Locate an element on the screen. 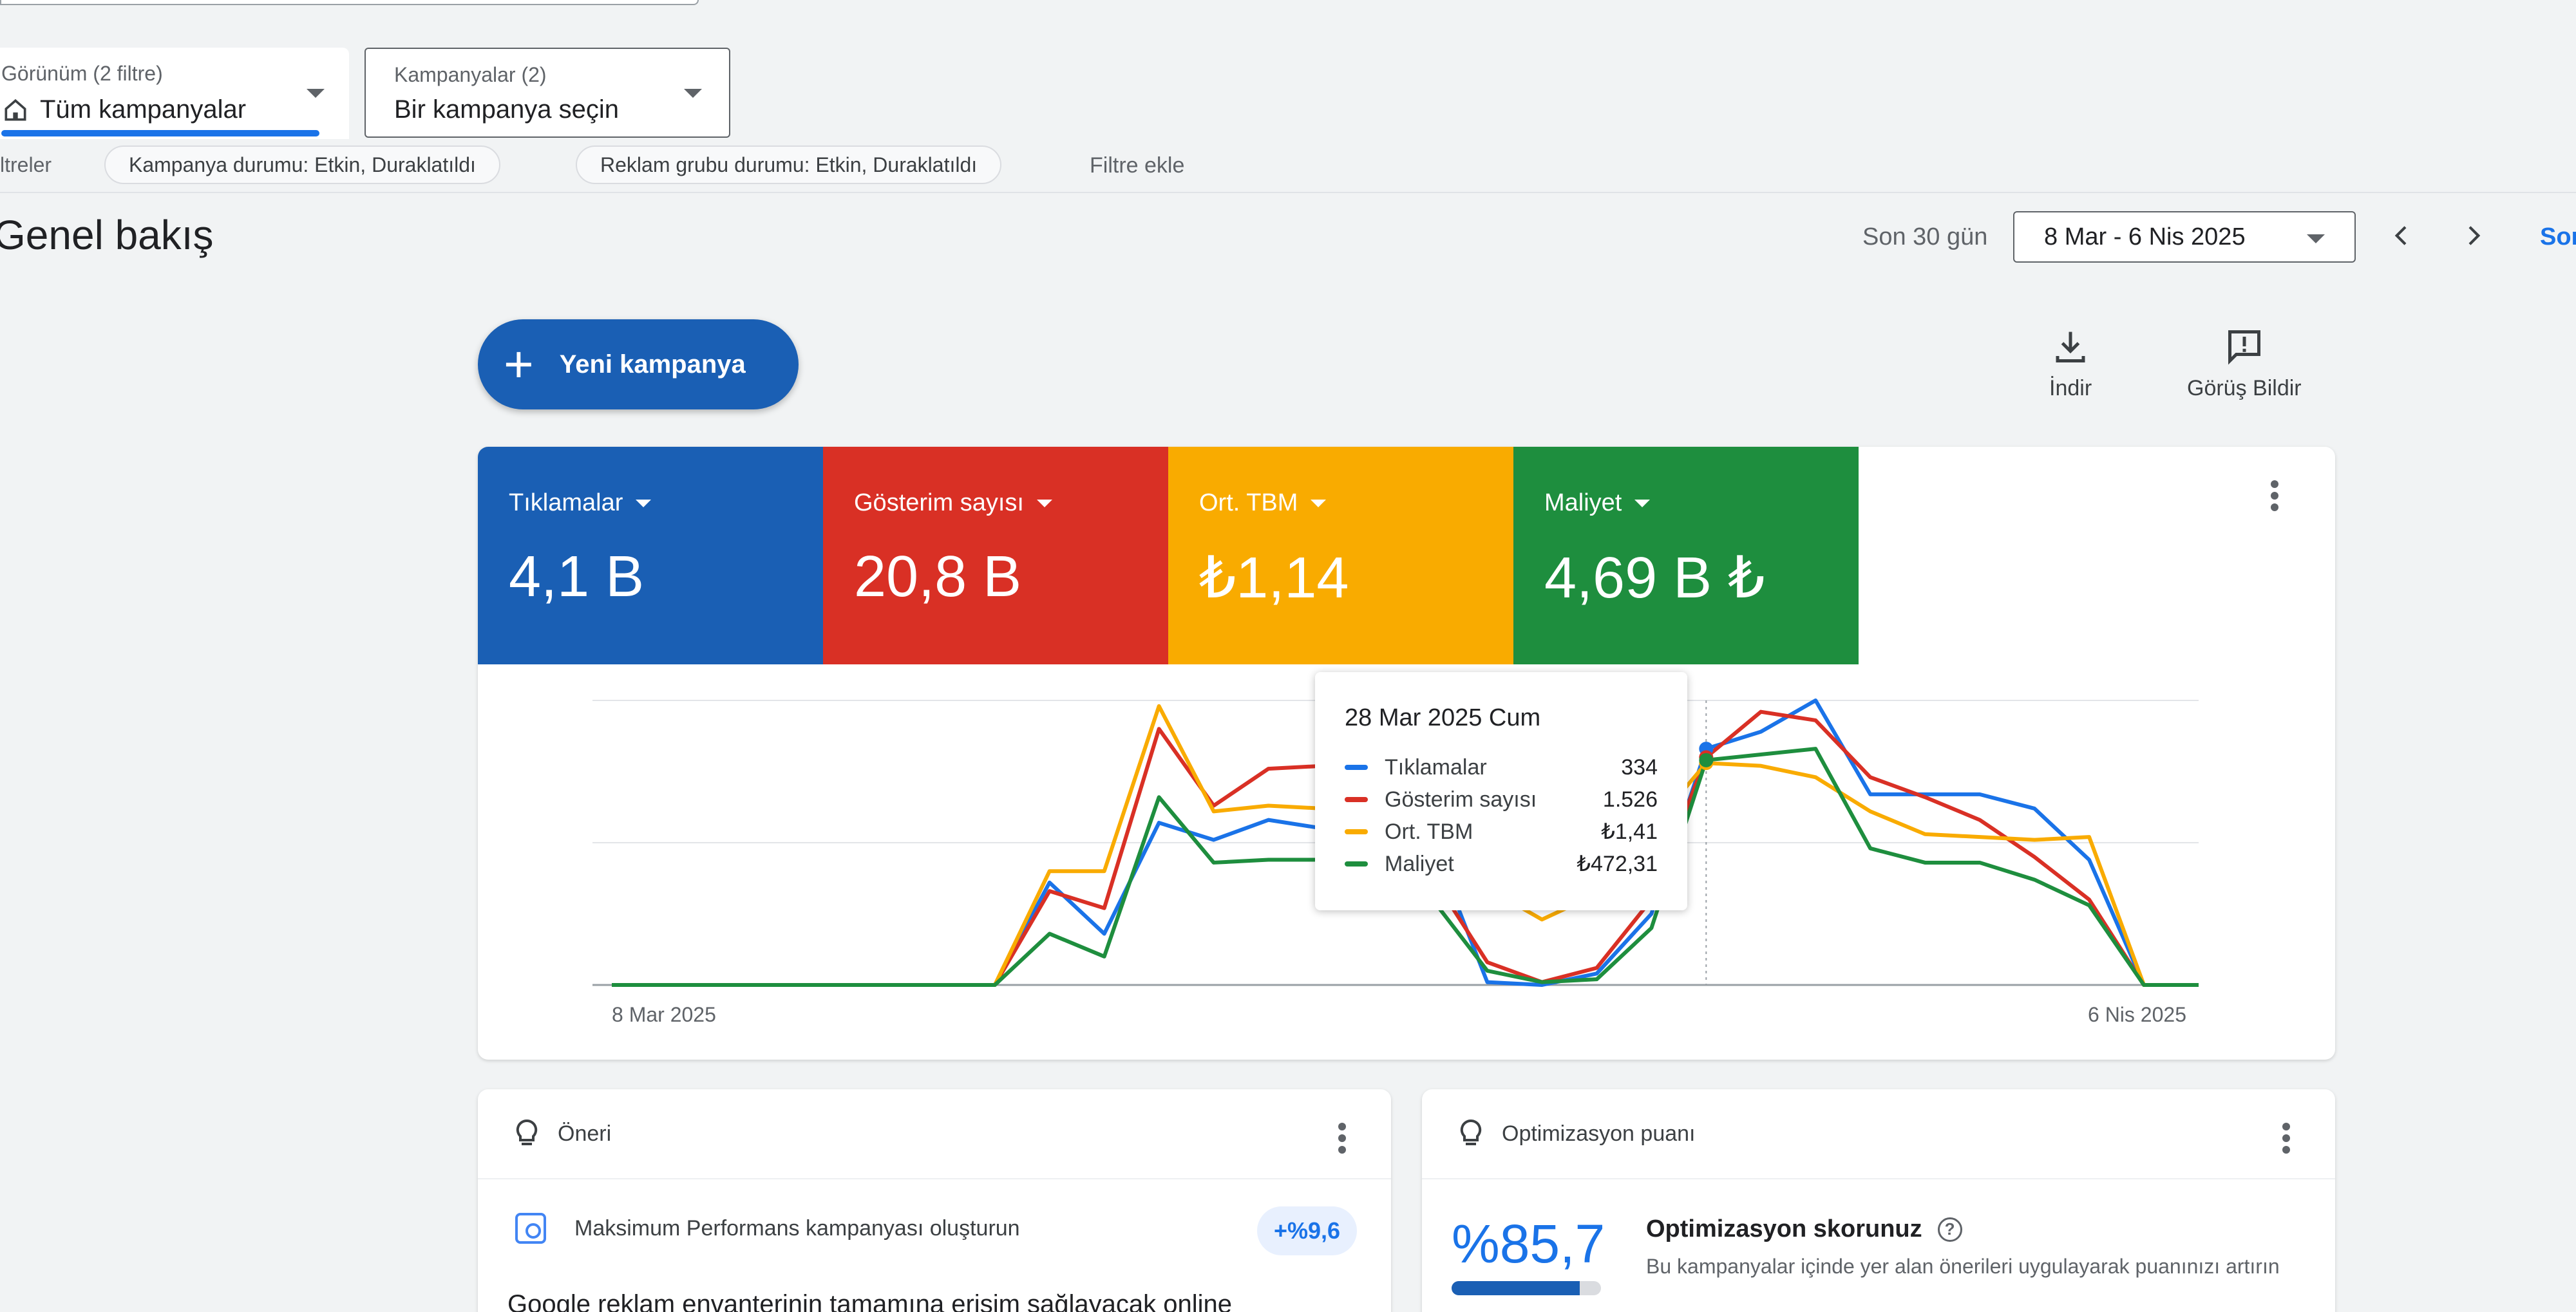 The width and height of the screenshot is (2576, 1312). campaign-selector: Kampanyalar (2) Bir kampanya seçin is located at coordinates (547, 93).